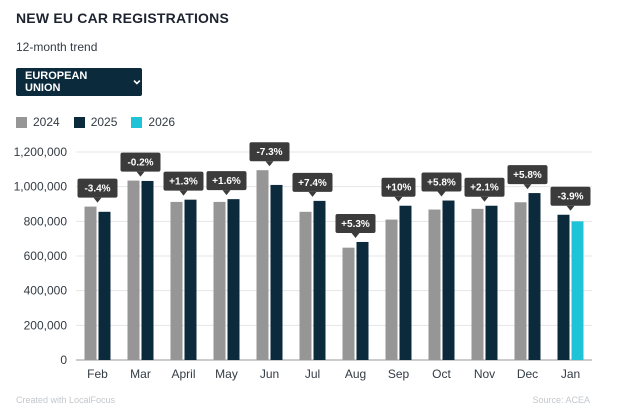  Describe the element at coordinates (63, 360) in the screenshot. I see `y-tick-label: 0` at that location.